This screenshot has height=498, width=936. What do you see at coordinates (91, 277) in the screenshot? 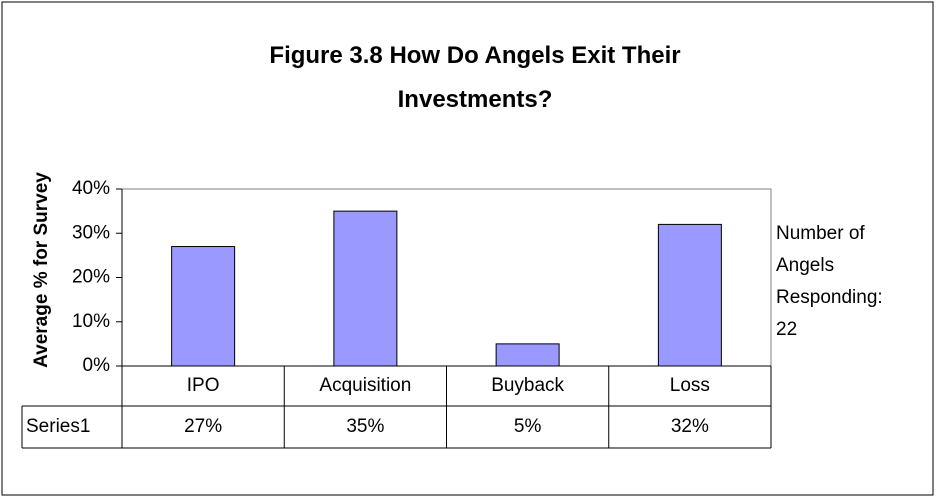
I see `y-tick-label: 20%` at bounding box center [91, 277].